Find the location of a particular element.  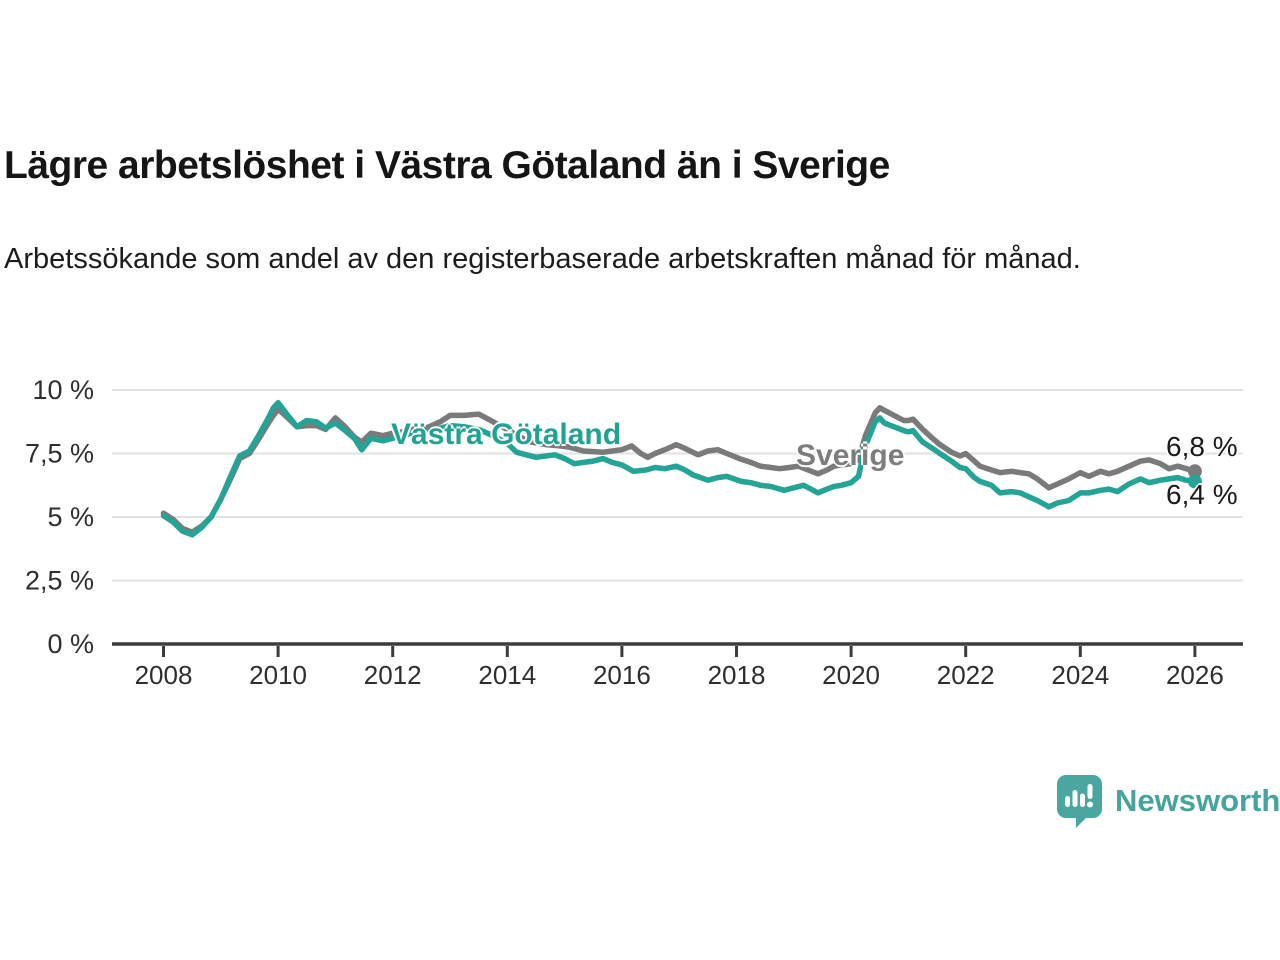

logo-bar-chart-glyph is located at coordinates (1079, 796).